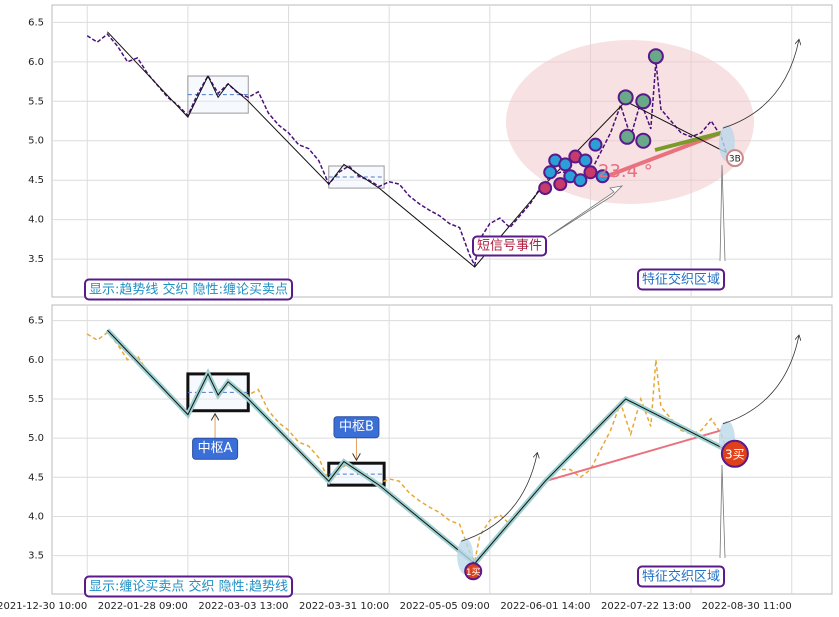  Describe the element at coordinates (243, 606) in the screenshot. I see `x-tick-label: 2022-03-03 13:00` at that location.